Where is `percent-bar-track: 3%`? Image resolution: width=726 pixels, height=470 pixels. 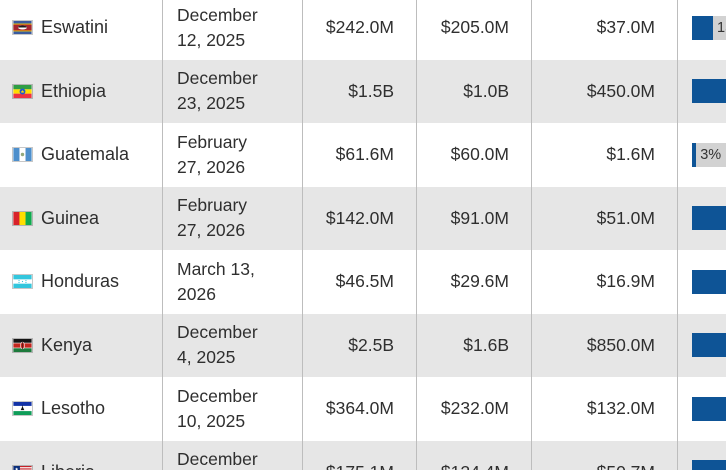
percent-bar-track: 3% is located at coordinates (709, 154).